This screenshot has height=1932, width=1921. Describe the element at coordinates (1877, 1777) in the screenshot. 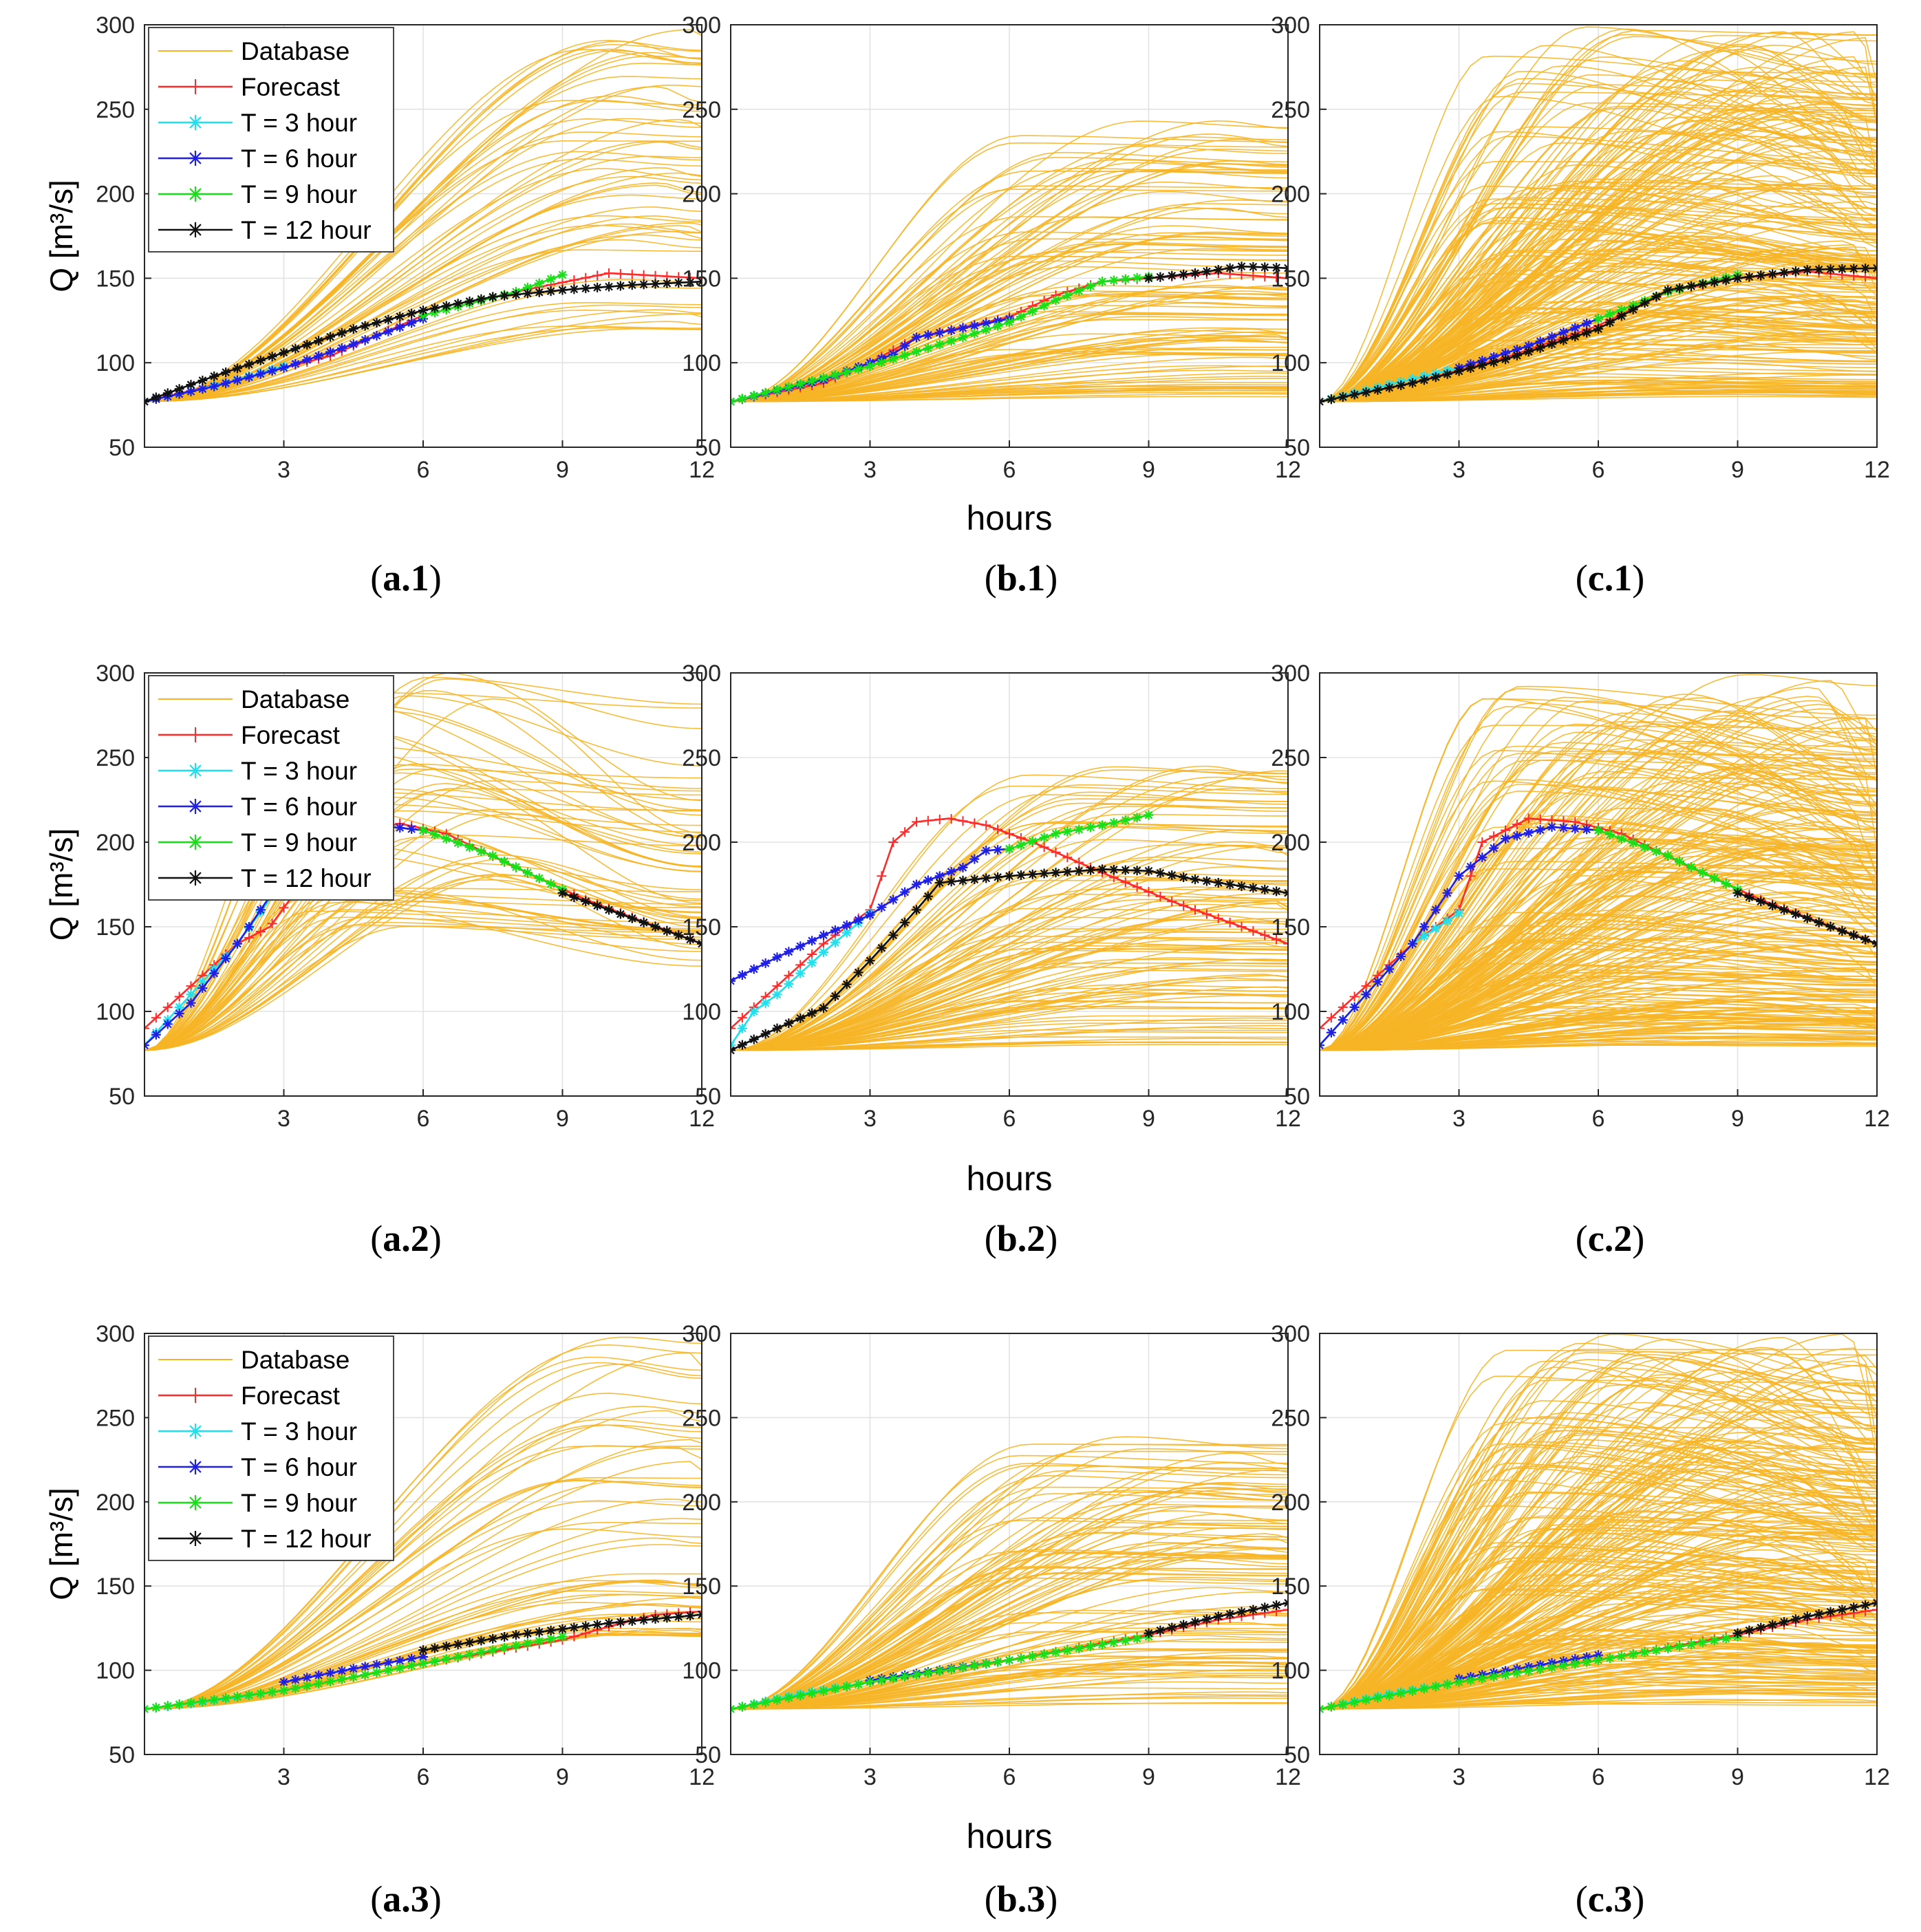

I see `x-tick-label: 12` at that location.